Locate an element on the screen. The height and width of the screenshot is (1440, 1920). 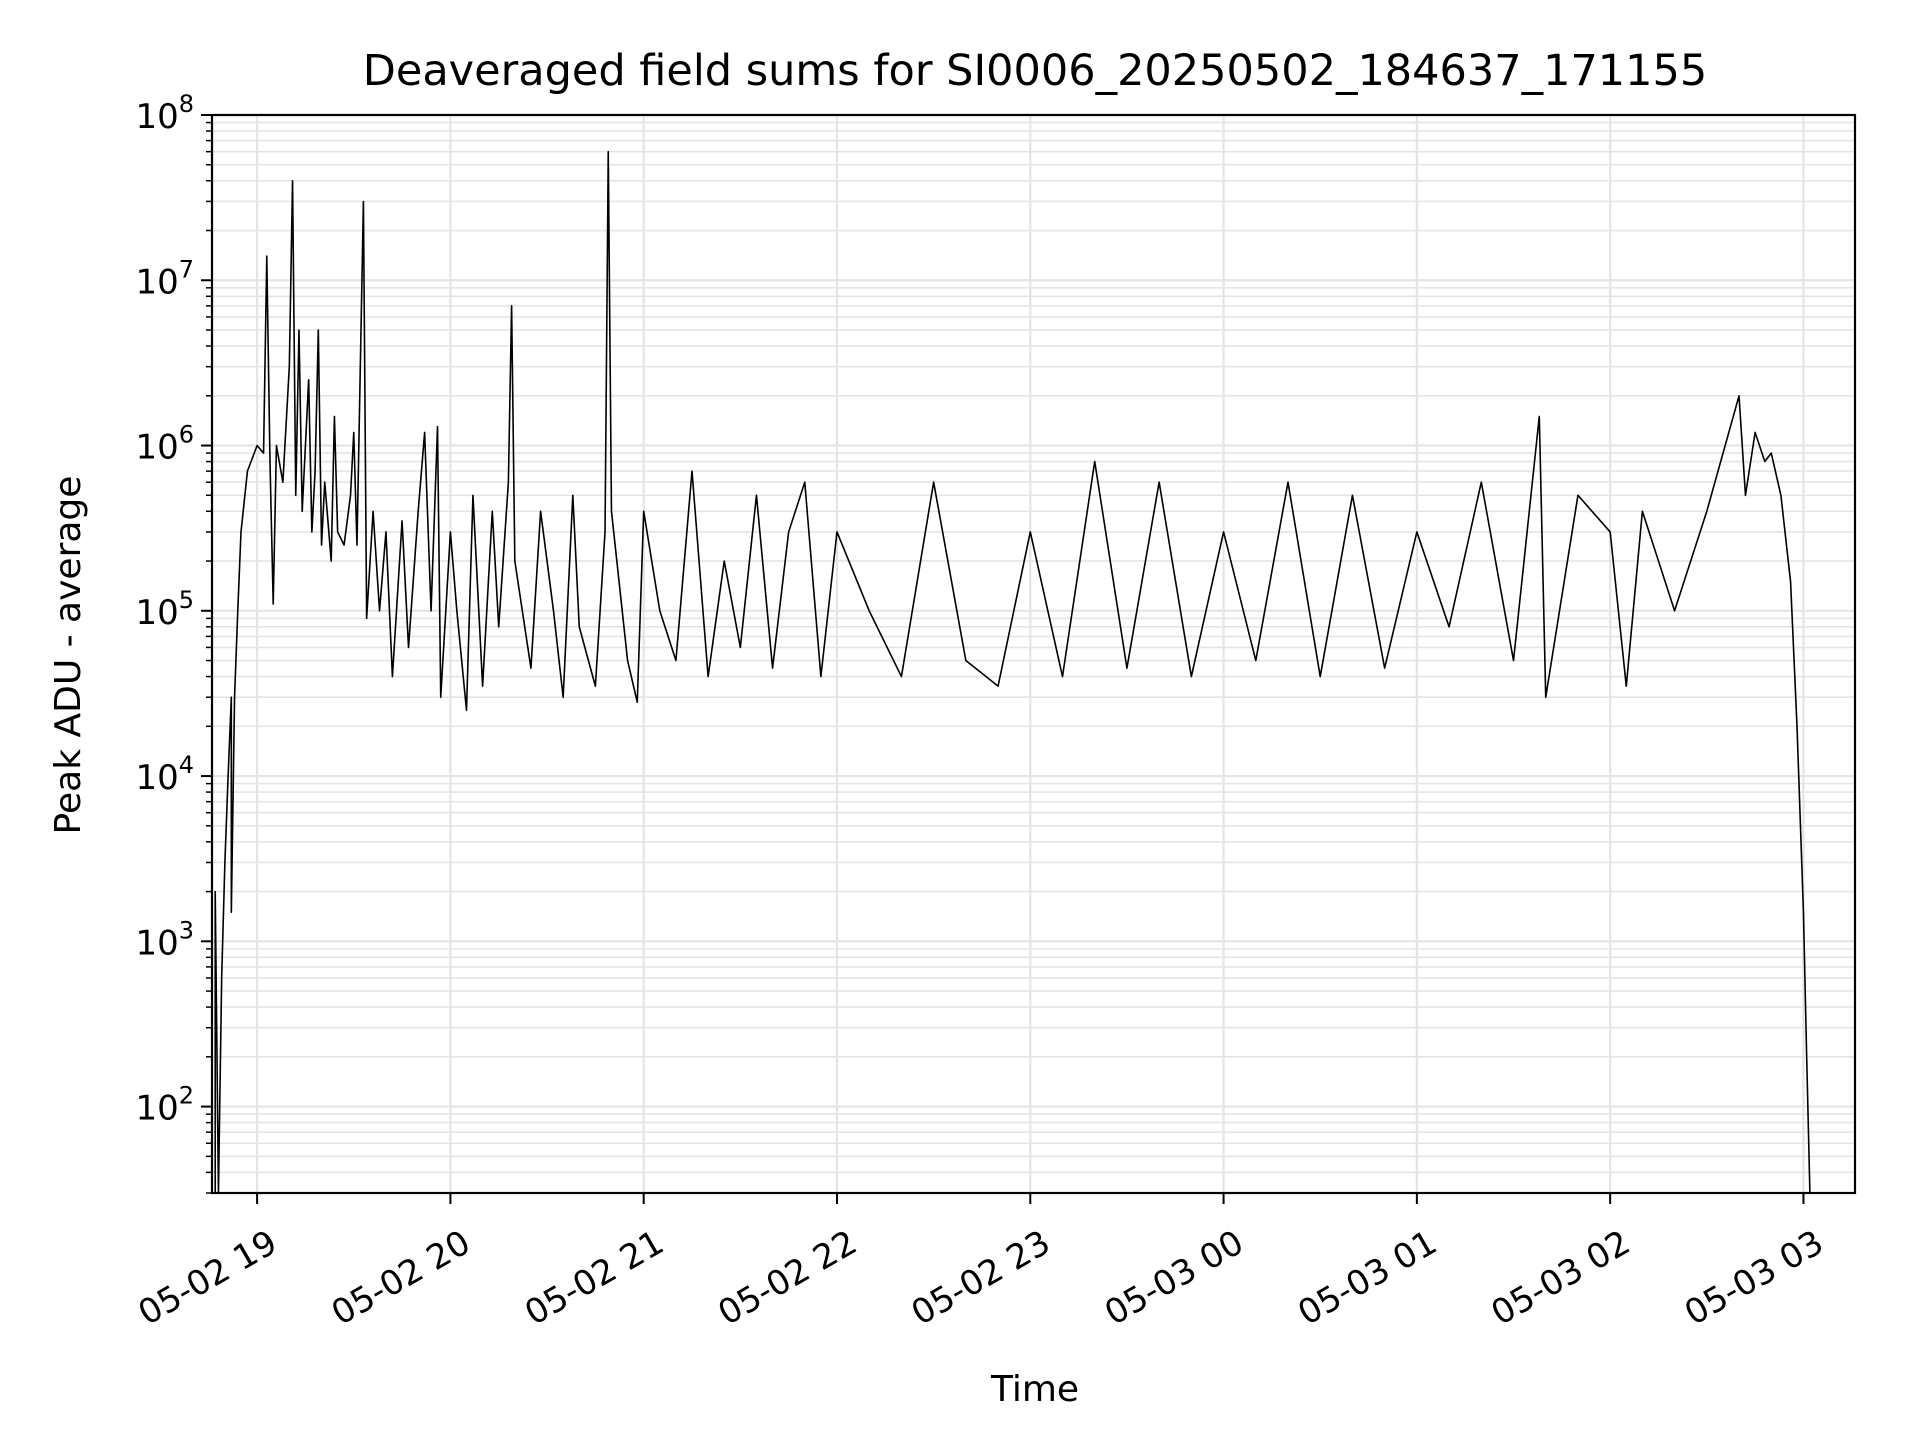
x-axis-label: Time is located at coordinates (1034, 1389).